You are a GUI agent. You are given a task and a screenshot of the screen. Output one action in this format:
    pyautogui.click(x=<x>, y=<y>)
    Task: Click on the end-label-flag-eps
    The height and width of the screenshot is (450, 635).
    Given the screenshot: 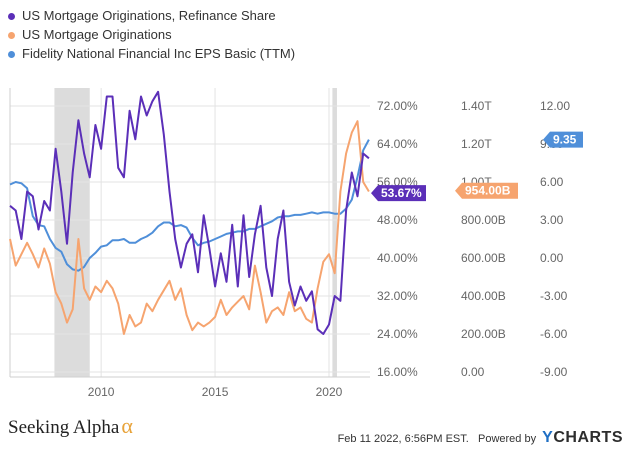 What is the action you would take?
    pyautogui.click(x=563, y=139)
    